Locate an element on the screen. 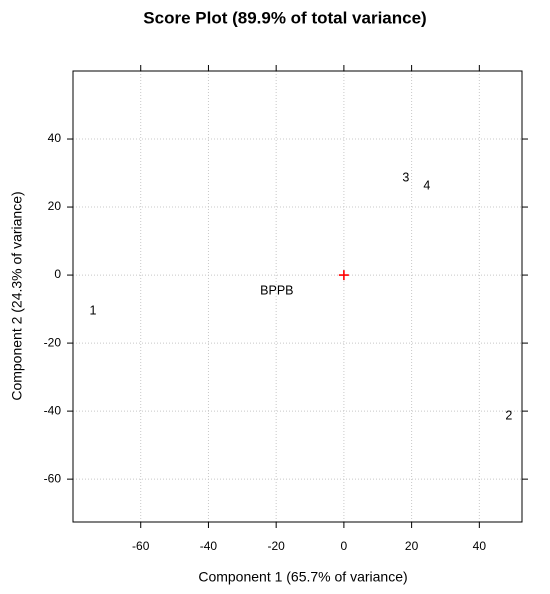 The image size is (550, 594). y-tick-label: -40 is located at coordinates (53, 410).